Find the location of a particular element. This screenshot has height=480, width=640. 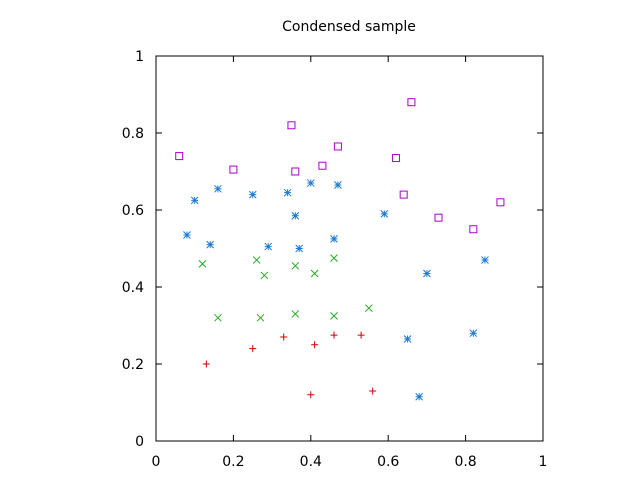

y-tick-label: 1 is located at coordinates (139, 57).